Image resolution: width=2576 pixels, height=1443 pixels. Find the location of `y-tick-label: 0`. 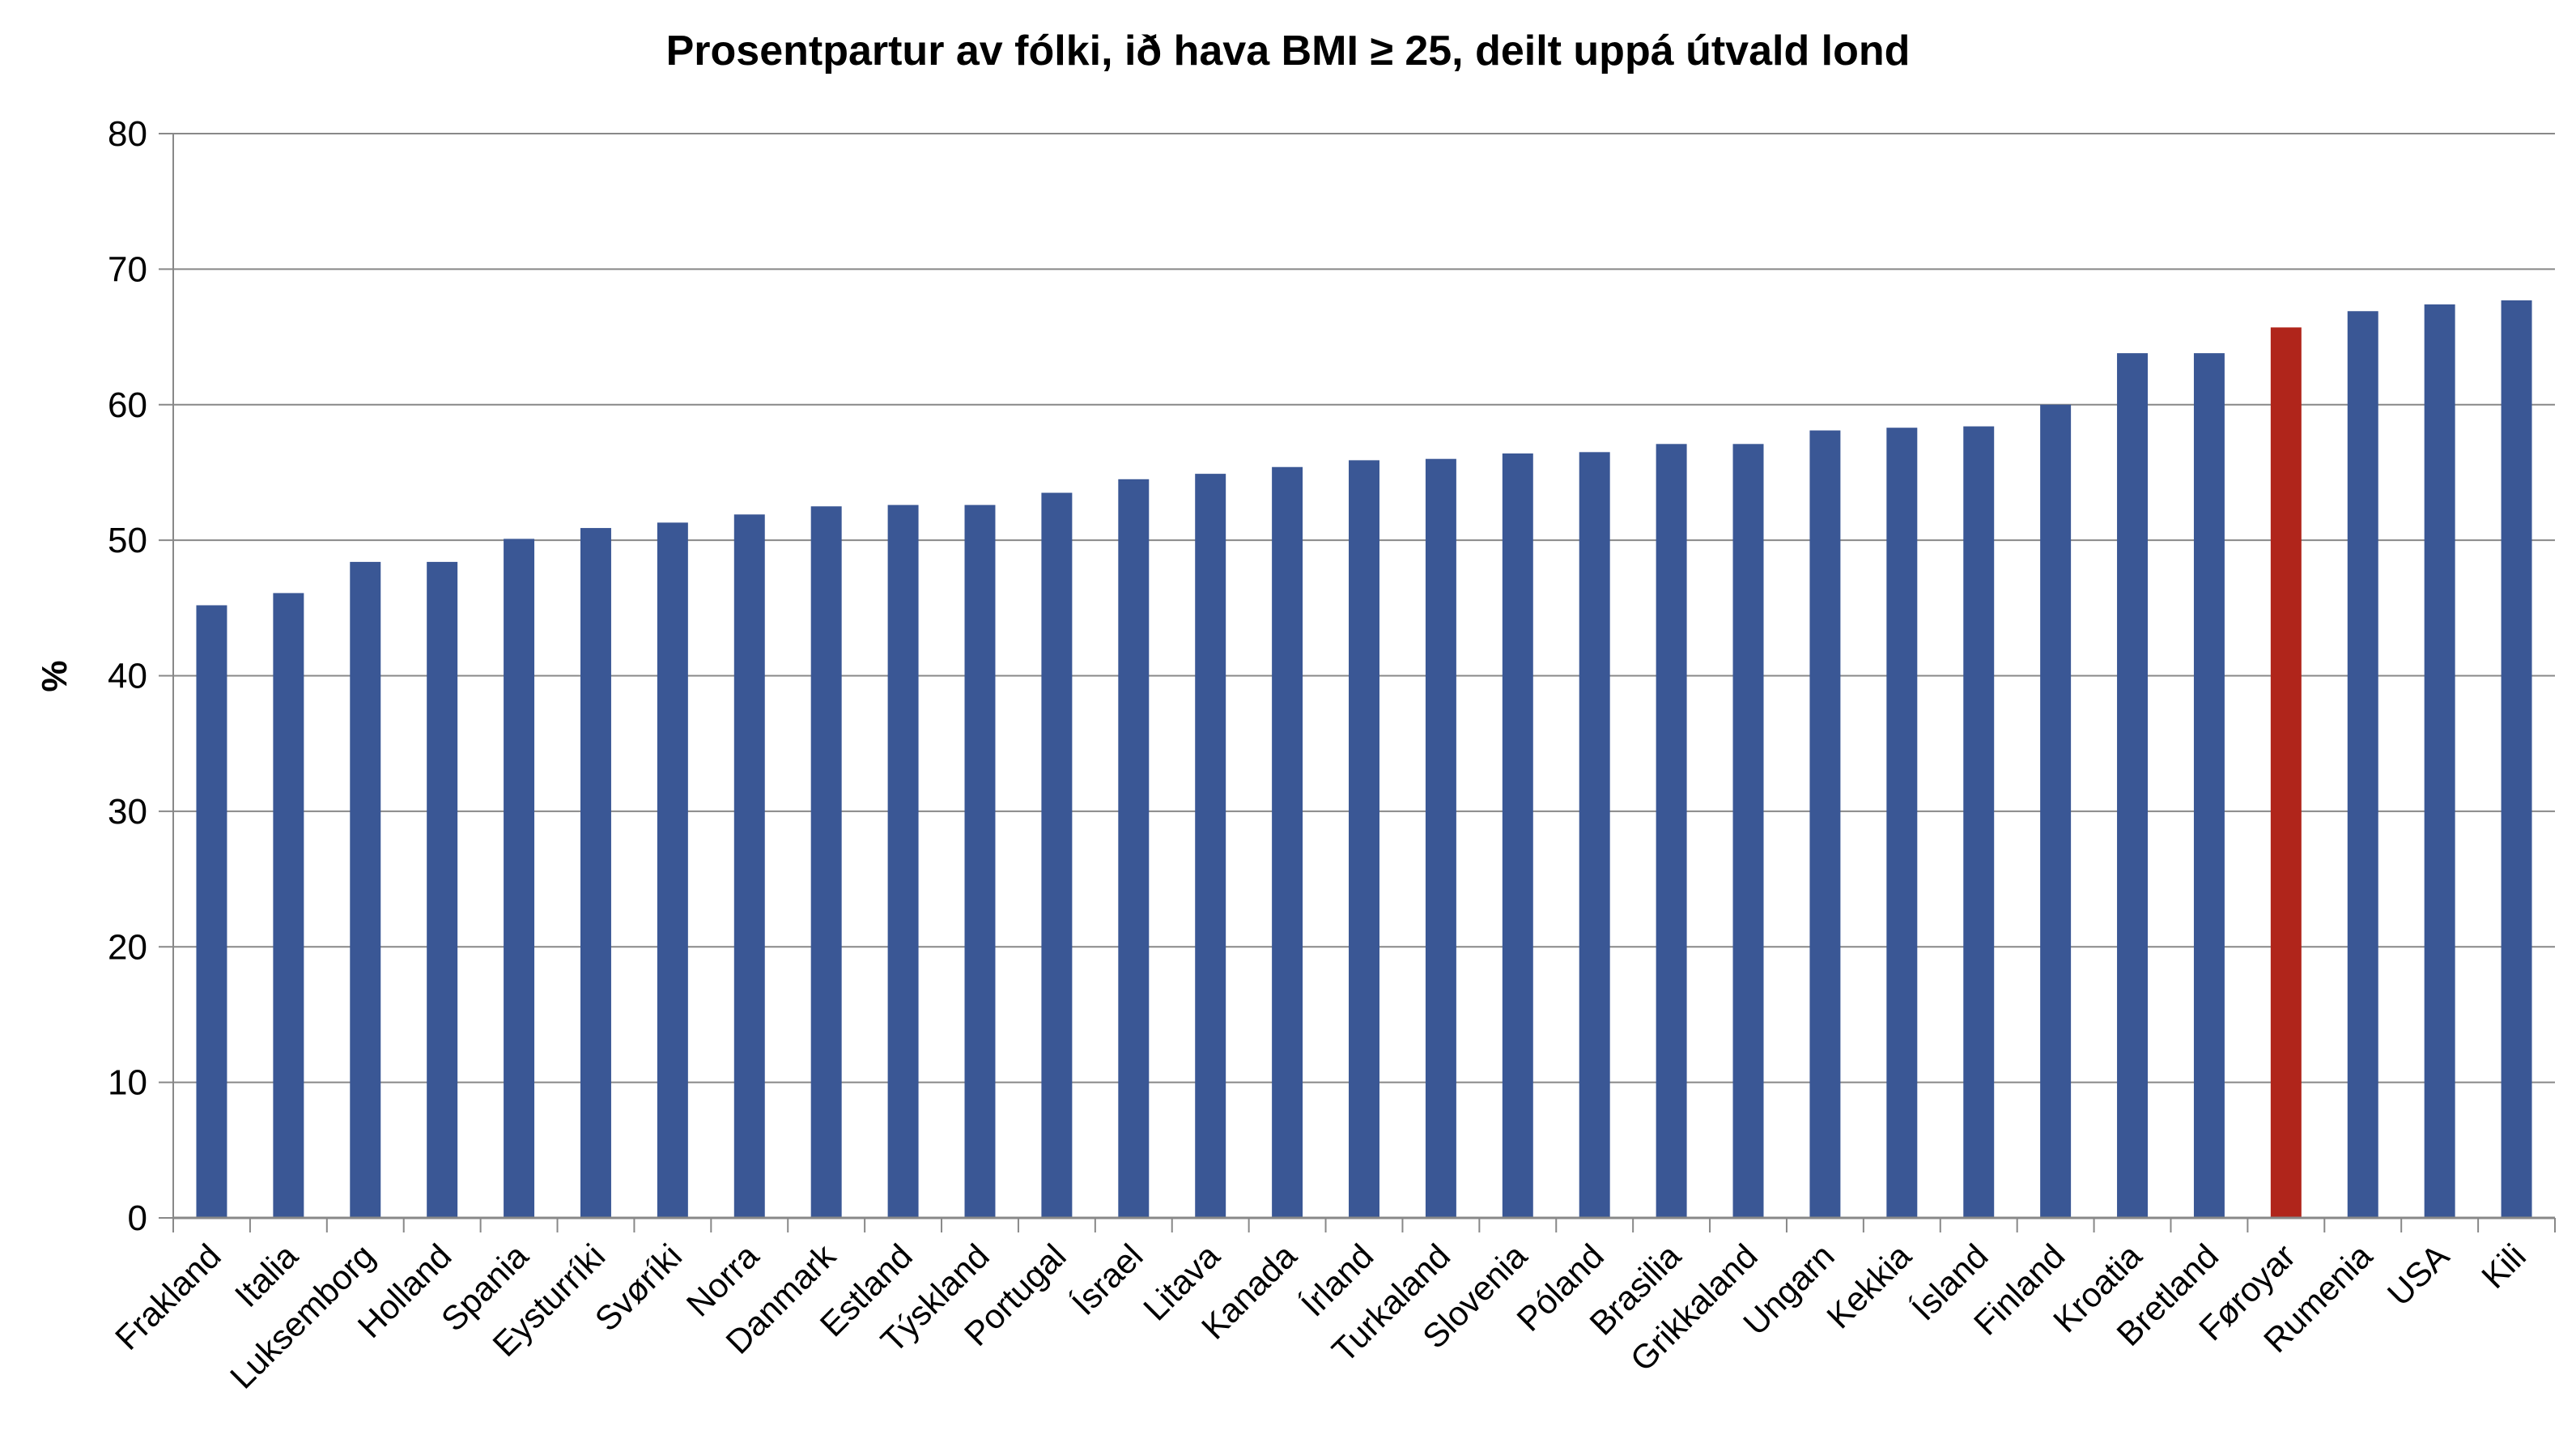

y-tick-label: 0 is located at coordinates (137, 1218).